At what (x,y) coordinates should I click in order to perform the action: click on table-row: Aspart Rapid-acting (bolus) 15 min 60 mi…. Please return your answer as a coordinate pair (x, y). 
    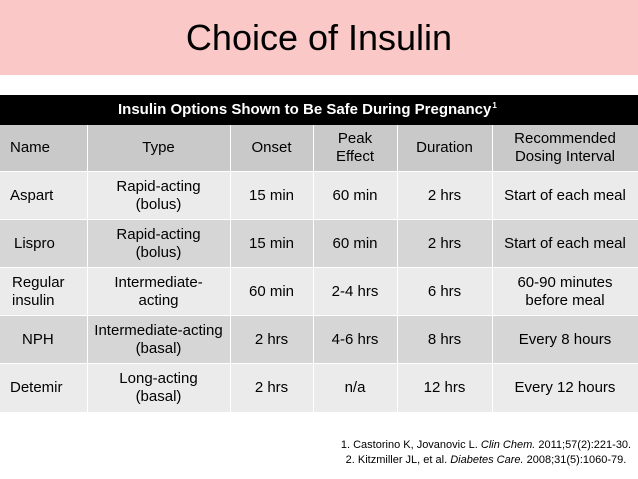
    Looking at the image, I should click on (319, 195).